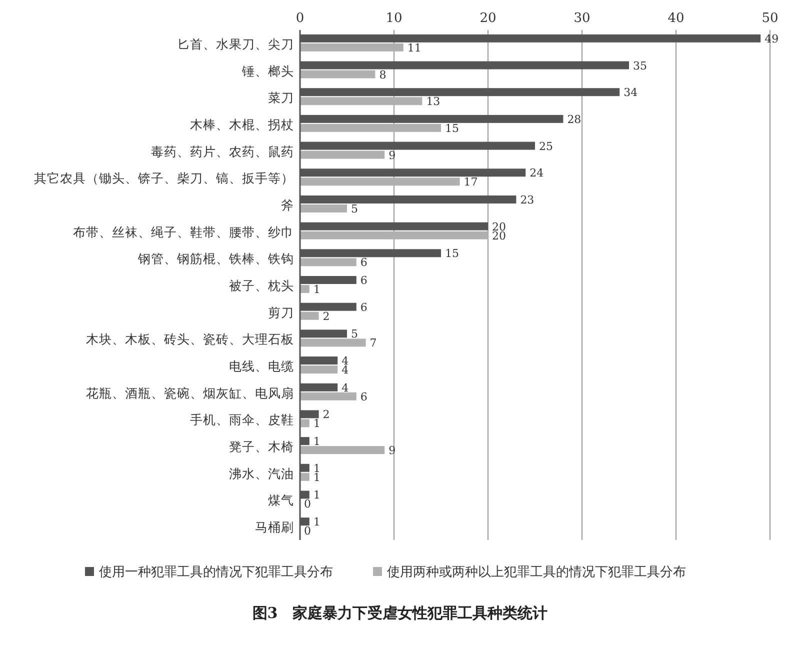 Image resolution: width=800 pixels, height=662 pixels. What do you see at coordinates (414, 47) in the screenshot?
I see `data-label: 11` at bounding box center [414, 47].